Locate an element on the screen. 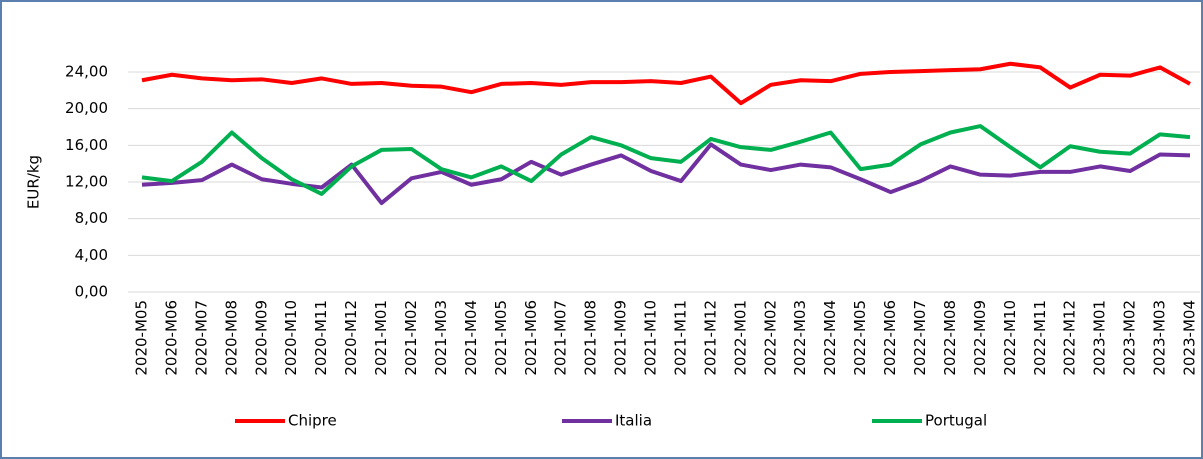 The image size is (1203, 459). x-tick-label: 2020-M12 is located at coordinates (351, 338).